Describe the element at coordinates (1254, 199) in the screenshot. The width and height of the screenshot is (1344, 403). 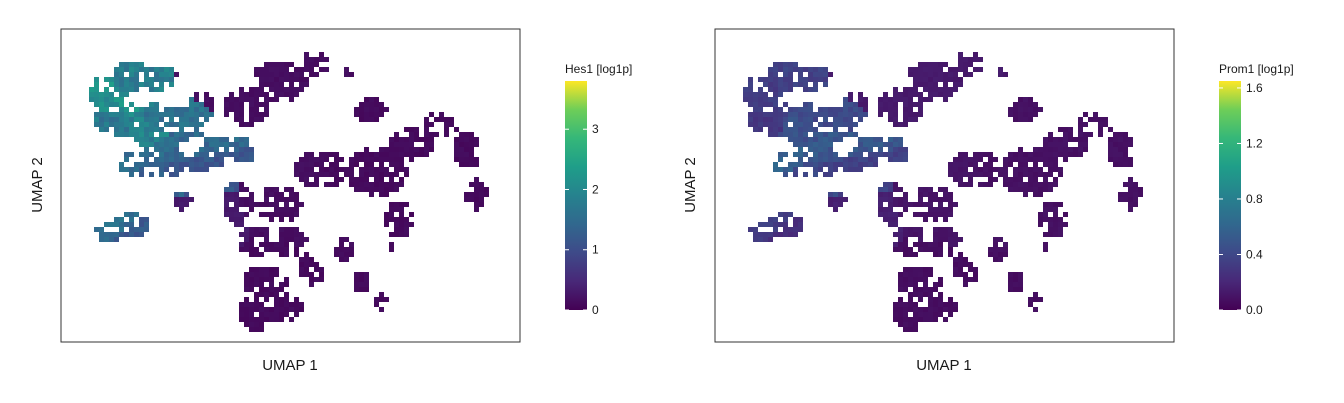
I see `colorbar-tick-label: 0.8` at that location.